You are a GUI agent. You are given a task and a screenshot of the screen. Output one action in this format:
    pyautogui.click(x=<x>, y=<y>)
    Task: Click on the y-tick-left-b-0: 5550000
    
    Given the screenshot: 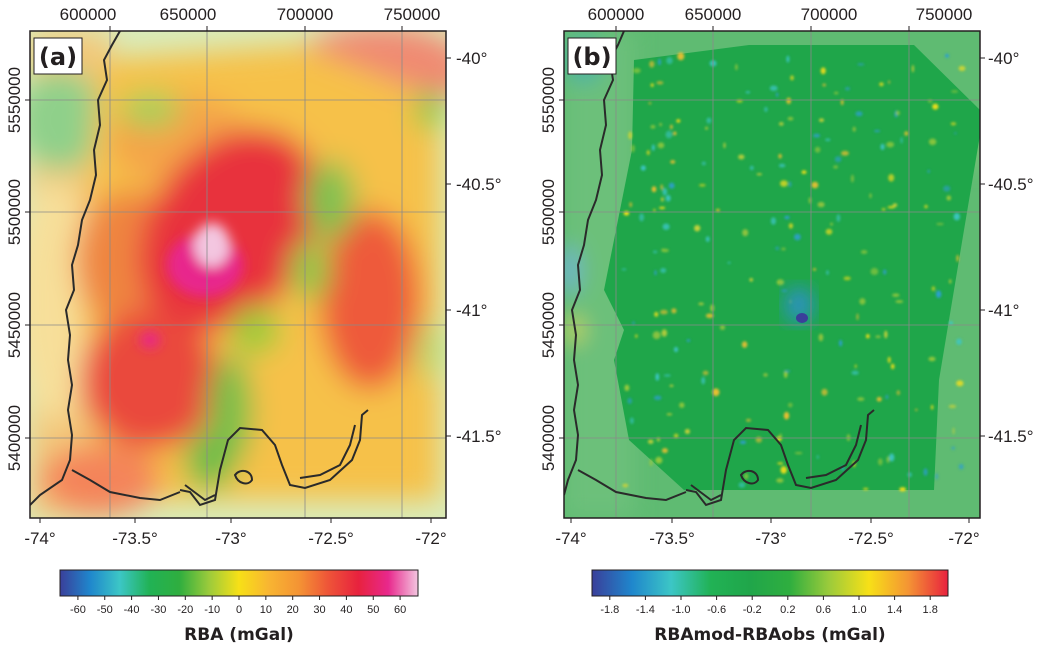 What is the action you would take?
    pyautogui.click(x=548, y=100)
    